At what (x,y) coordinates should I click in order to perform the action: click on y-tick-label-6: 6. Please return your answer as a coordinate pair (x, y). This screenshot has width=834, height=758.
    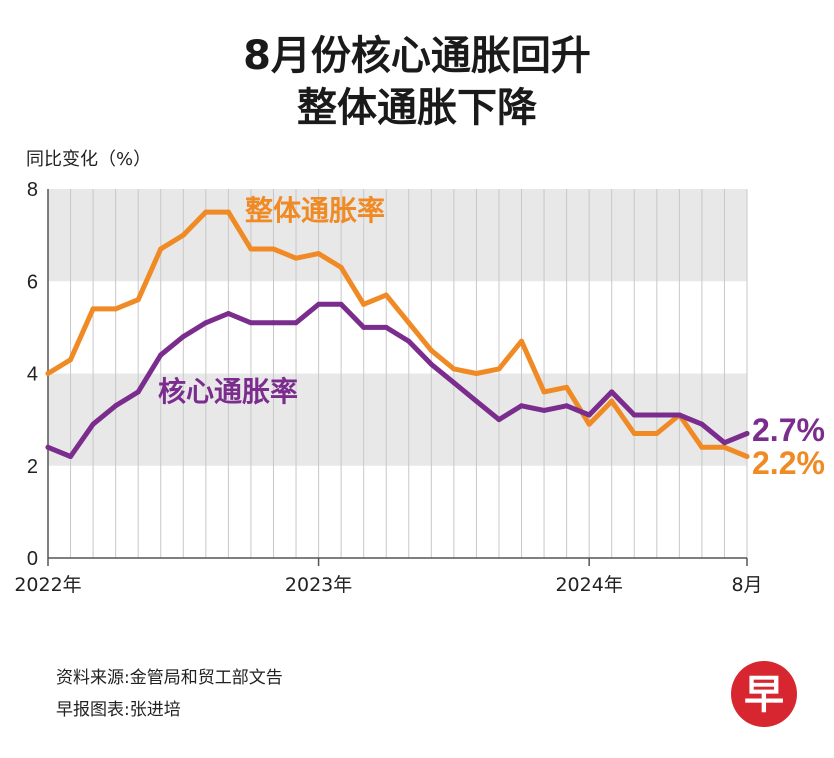
    Looking at the image, I should click on (32, 282).